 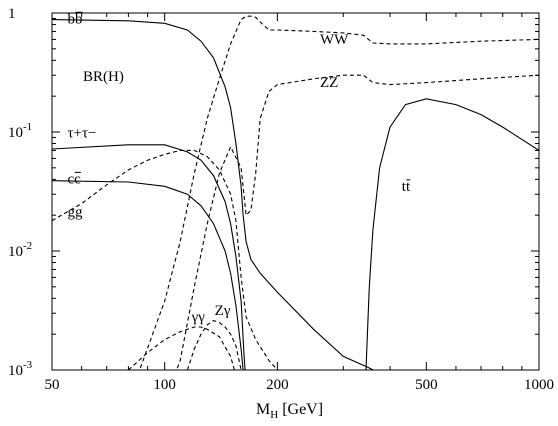 What do you see at coordinates (103, 77) in the screenshot?
I see `y-axis-annotation: BR(H)` at bounding box center [103, 77].